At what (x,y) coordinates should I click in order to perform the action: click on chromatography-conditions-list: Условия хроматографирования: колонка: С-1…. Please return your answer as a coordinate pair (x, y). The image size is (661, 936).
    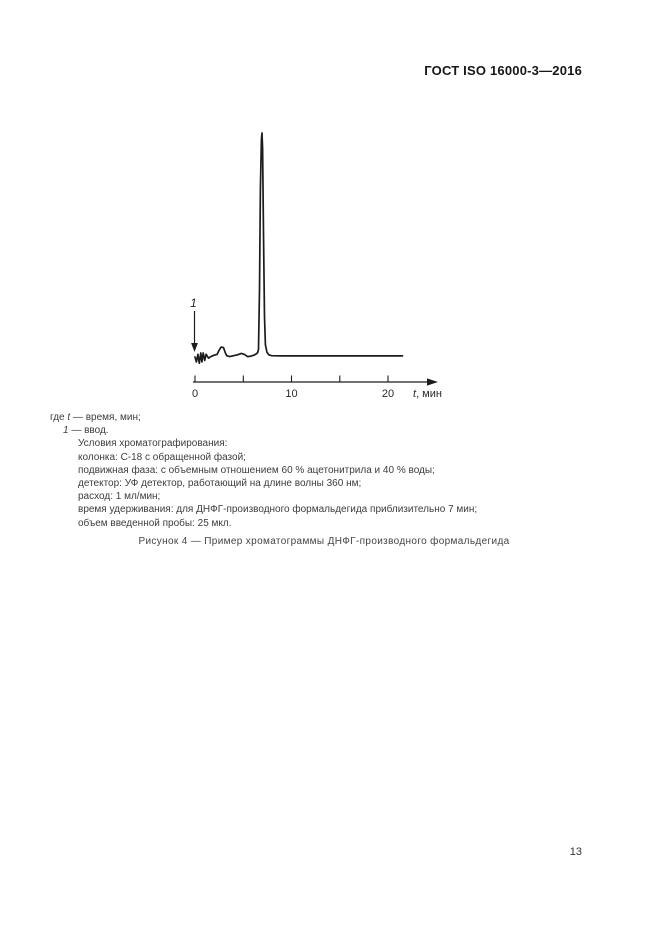
    Looking at the image, I should click on (334, 483).